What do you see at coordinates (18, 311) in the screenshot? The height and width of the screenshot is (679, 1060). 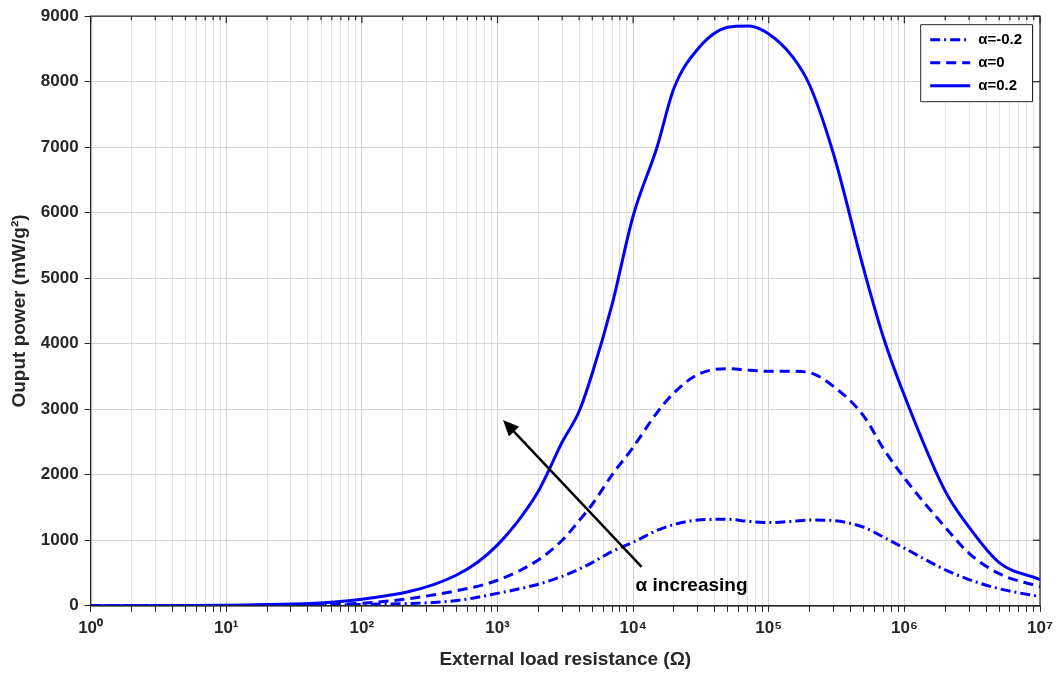 I see `y-axis-title: Ouput power (mW/g²)` at bounding box center [18, 311].